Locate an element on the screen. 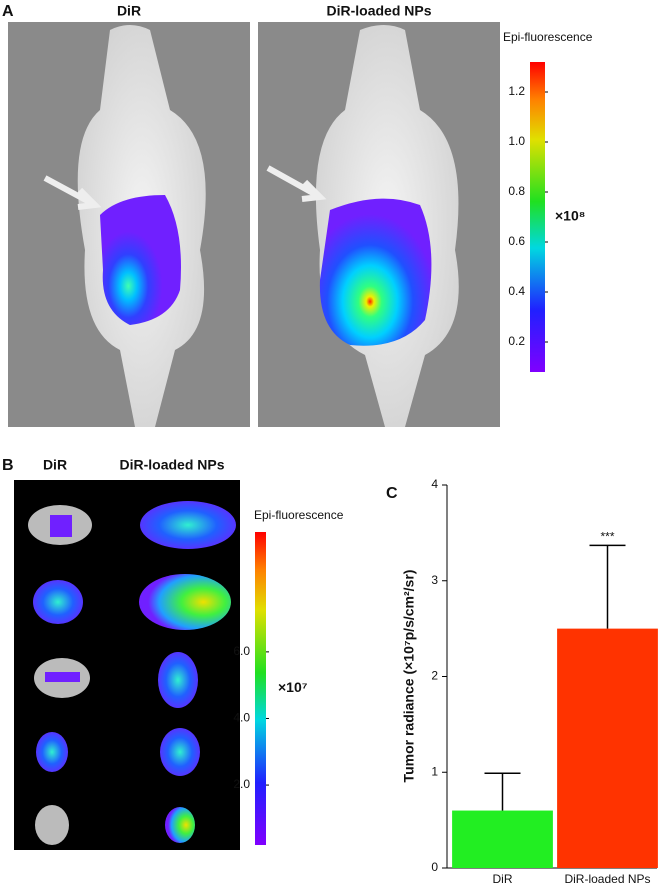  x-tick-label: DiR is located at coordinates (503, 879).